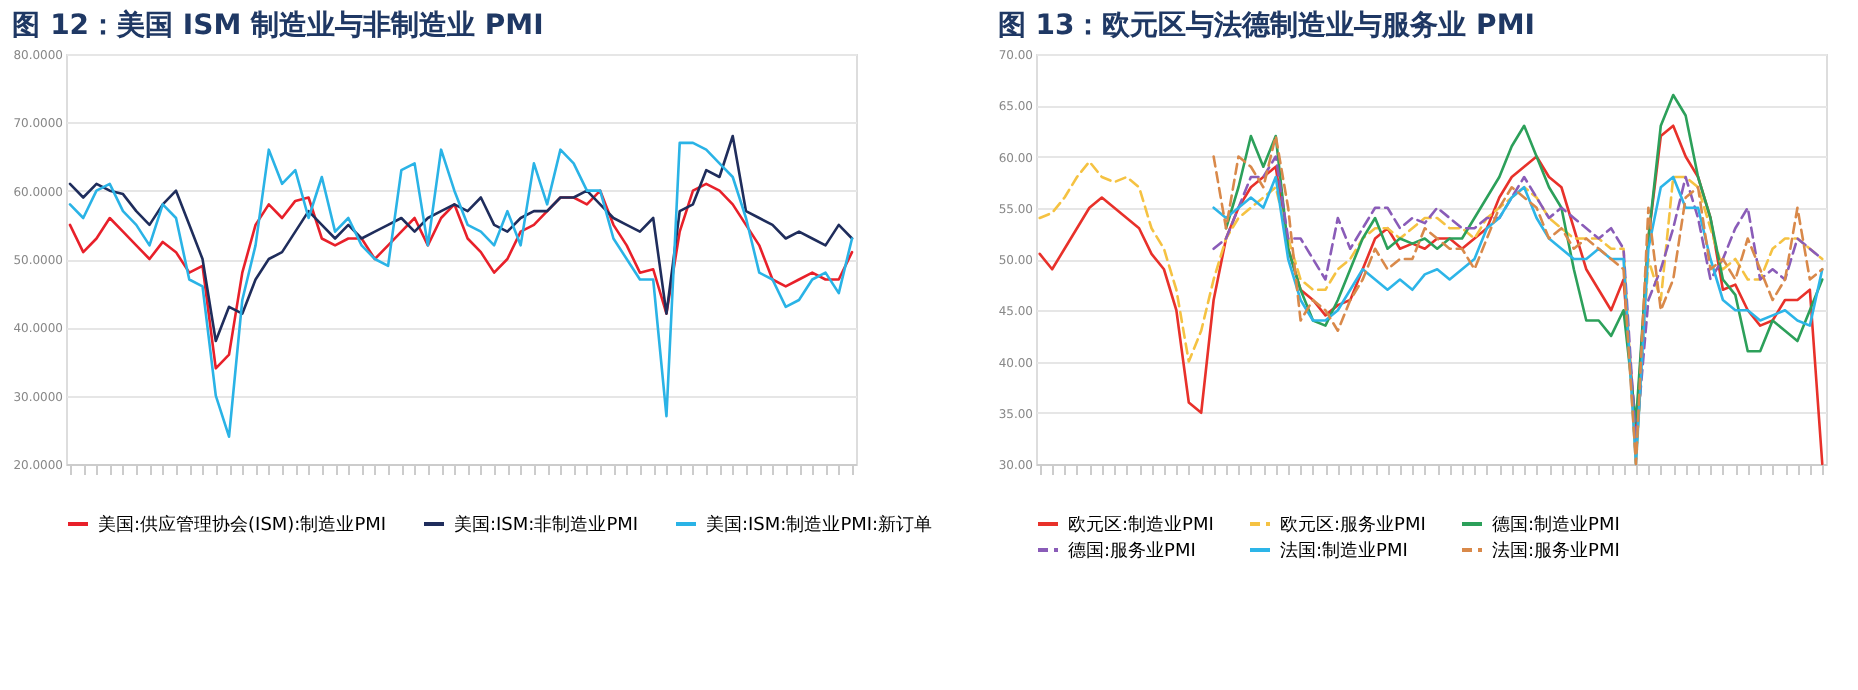 The height and width of the screenshot is (690, 1858). What do you see at coordinates (1556, 525) in the screenshot?
I see `legend-label: 德国:制造业PMI` at bounding box center [1556, 525].